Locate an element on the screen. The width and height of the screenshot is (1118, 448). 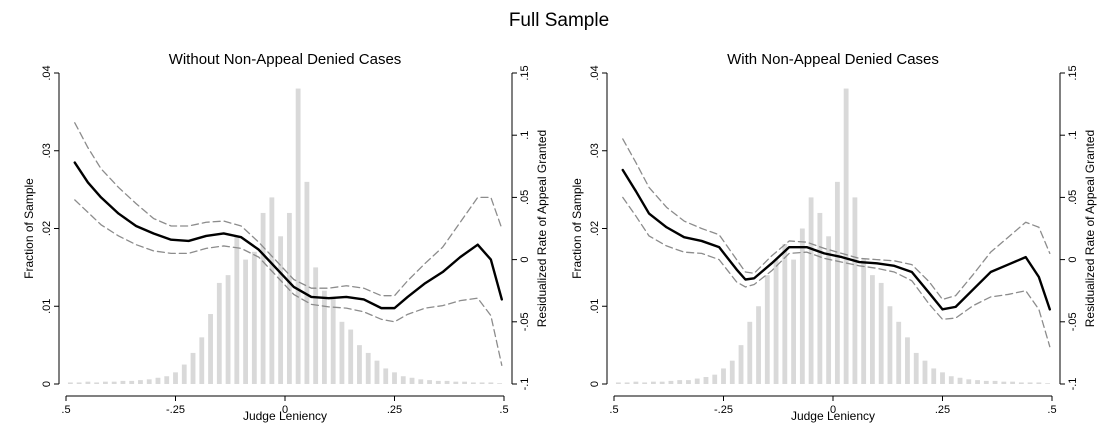
y-right-tick-label: 0 is located at coordinates (525, 260).